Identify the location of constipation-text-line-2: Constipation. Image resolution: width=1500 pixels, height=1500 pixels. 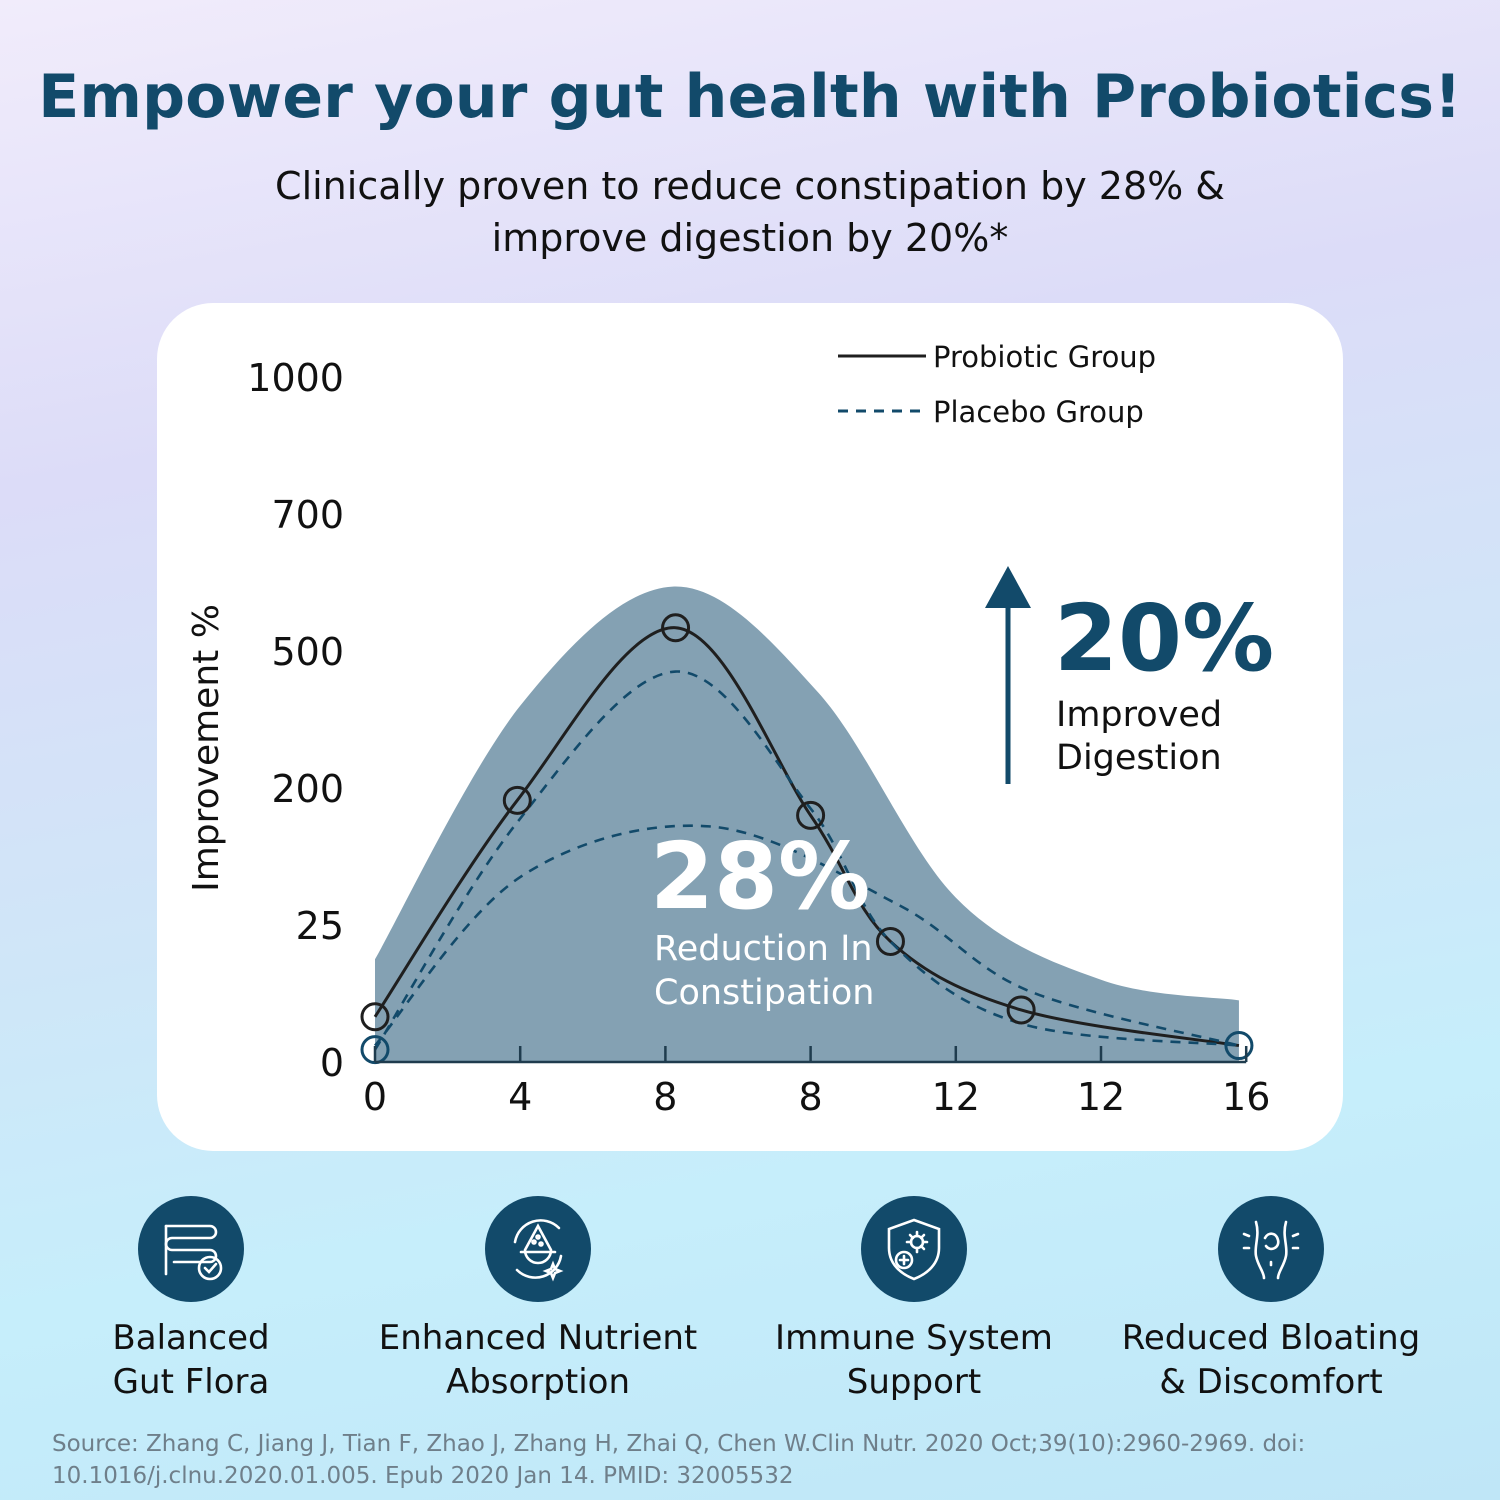
(764, 993).